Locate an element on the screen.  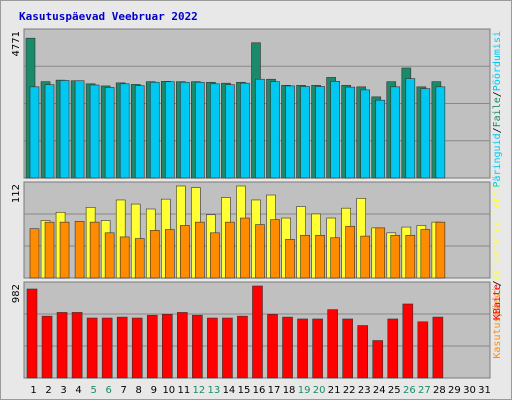
legend-item: Päringuid is located at coordinates (497, 160).